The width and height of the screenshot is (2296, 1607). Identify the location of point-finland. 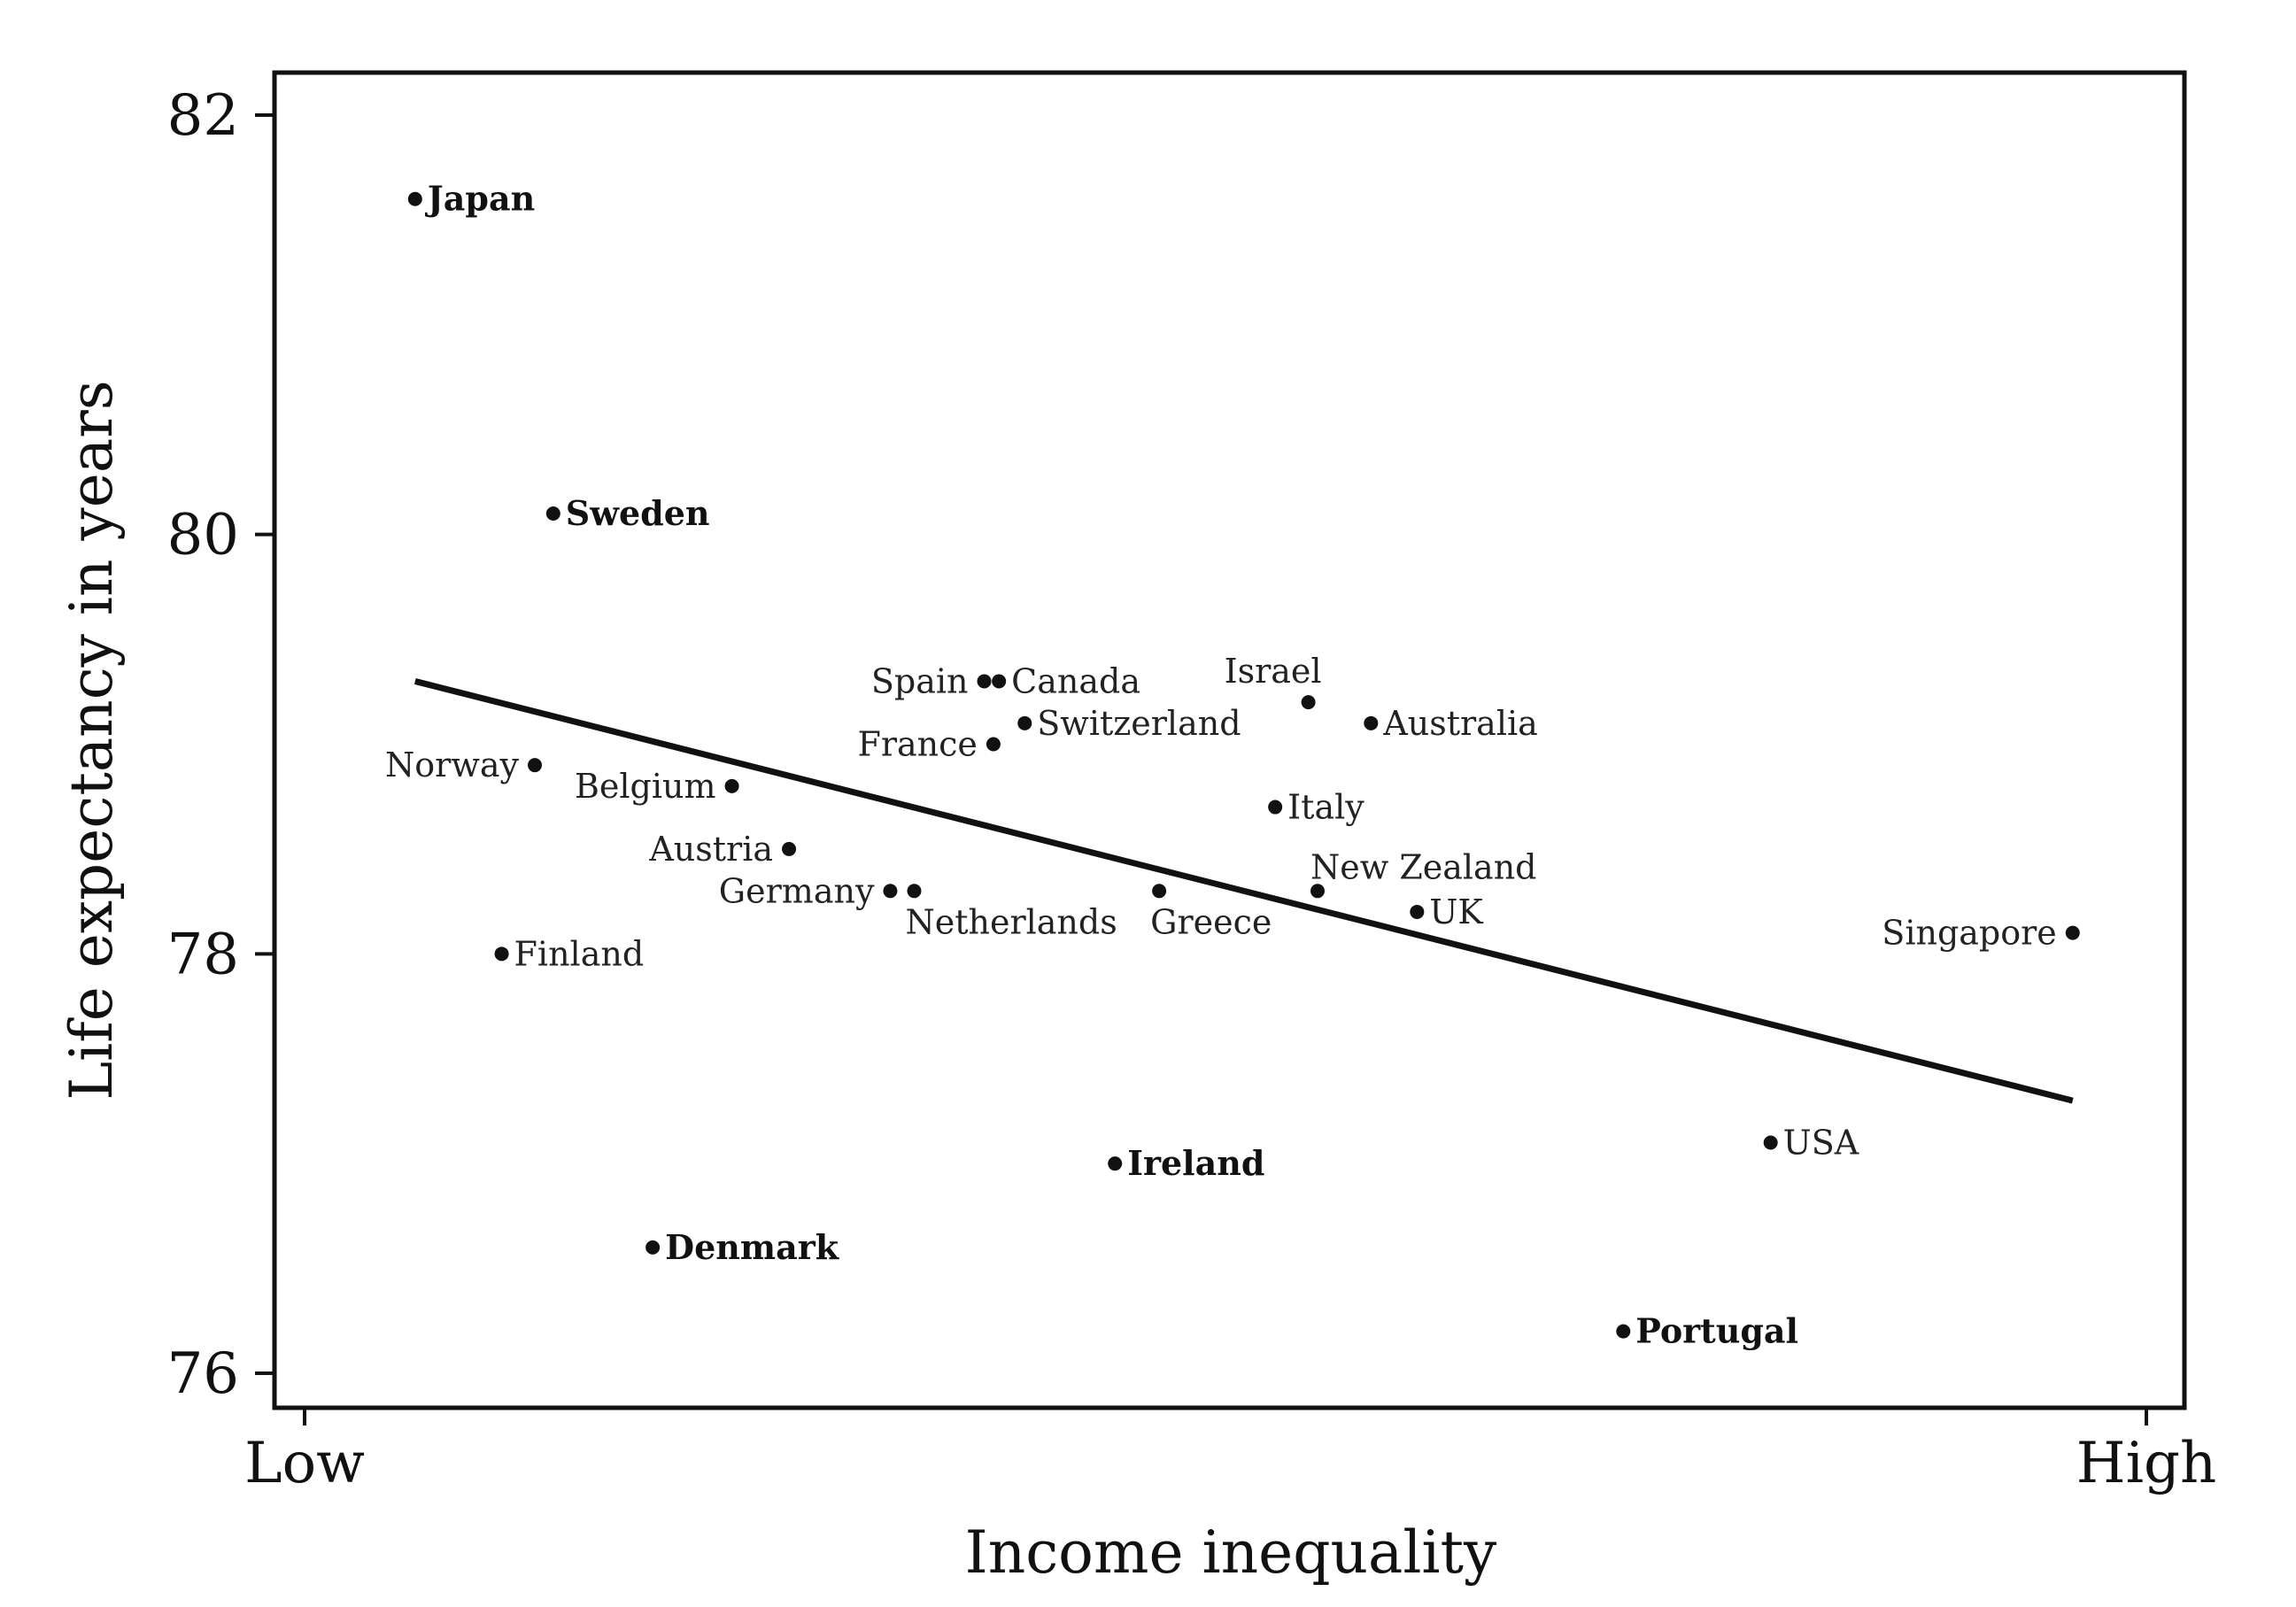
(501, 954).